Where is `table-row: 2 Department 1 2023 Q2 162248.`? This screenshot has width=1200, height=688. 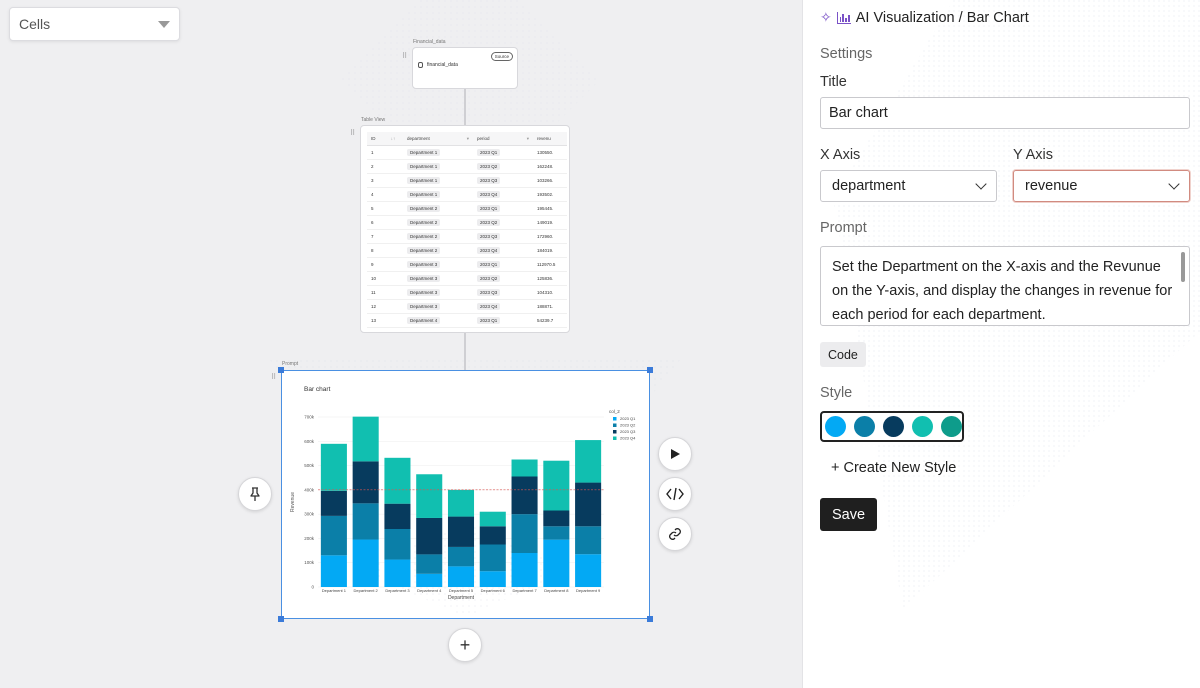
table-row: 2 Department 1 2023 Q2 162248. is located at coordinates (467, 167).